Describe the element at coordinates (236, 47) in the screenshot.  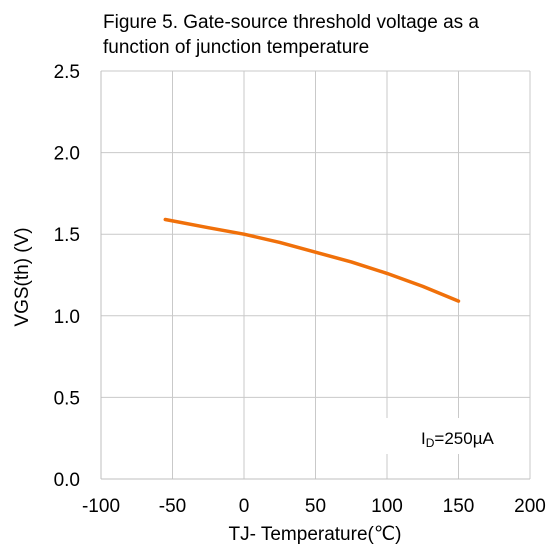
I see `chart-title-line-2: function of junction temperature` at that location.